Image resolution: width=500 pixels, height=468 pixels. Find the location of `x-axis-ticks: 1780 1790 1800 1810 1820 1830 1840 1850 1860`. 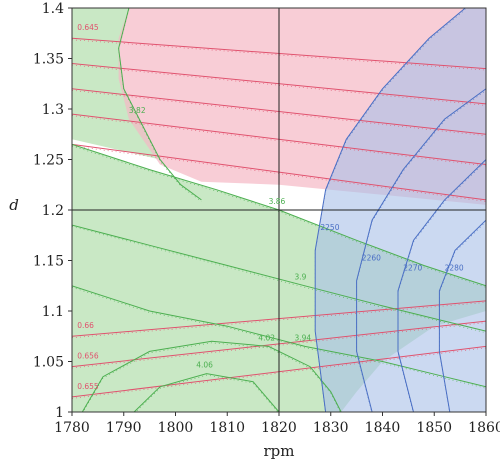

x-axis-ticks: 1780 1790 1800 1810 1820 1830 1840 1850 1860 is located at coordinates (277, 424).